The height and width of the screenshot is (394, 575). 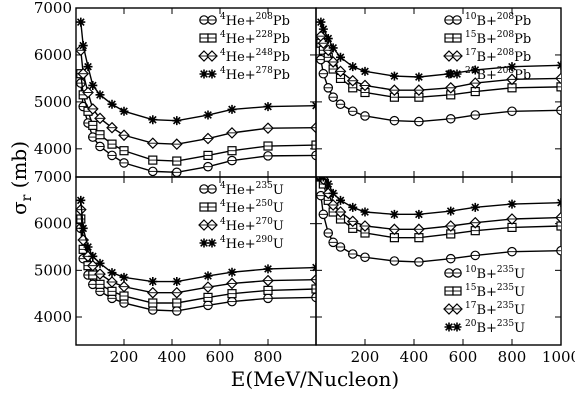 What do you see at coordinates (196, 71) in the screenshot?
I see `series-4He+278Pb` at bounding box center [196, 71].